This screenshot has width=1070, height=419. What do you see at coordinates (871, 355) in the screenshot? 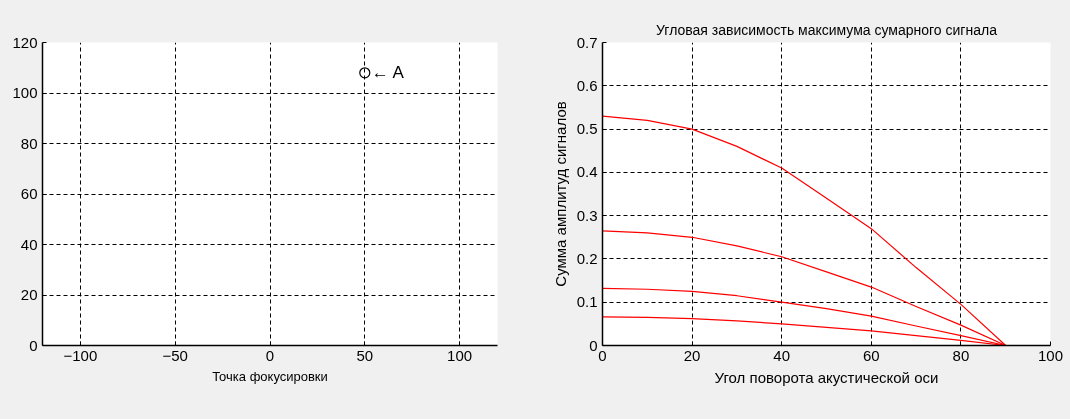
I see `x-tick-label: 60` at bounding box center [871, 355].